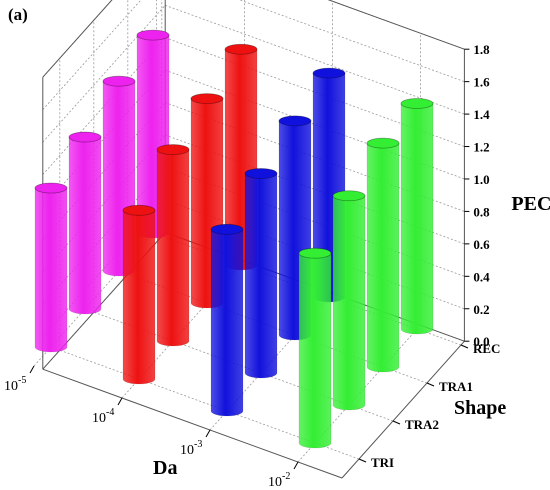 Image resolution: width=550 pixels, height=490 pixels. What do you see at coordinates (481, 244) in the screenshot?
I see `z-tick-label: 0.6` at bounding box center [481, 244].